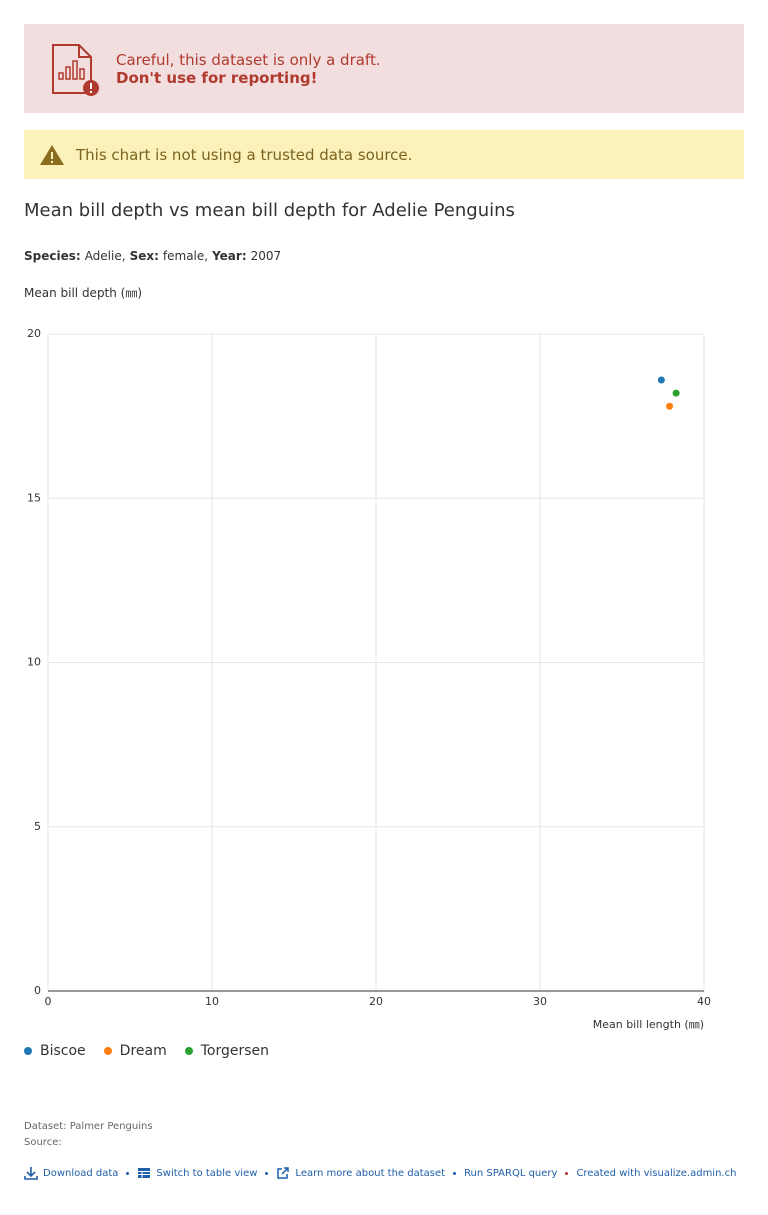  Describe the element at coordinates (37, 826) in the screenshot. I see `y-tick-label: 5` at that location.